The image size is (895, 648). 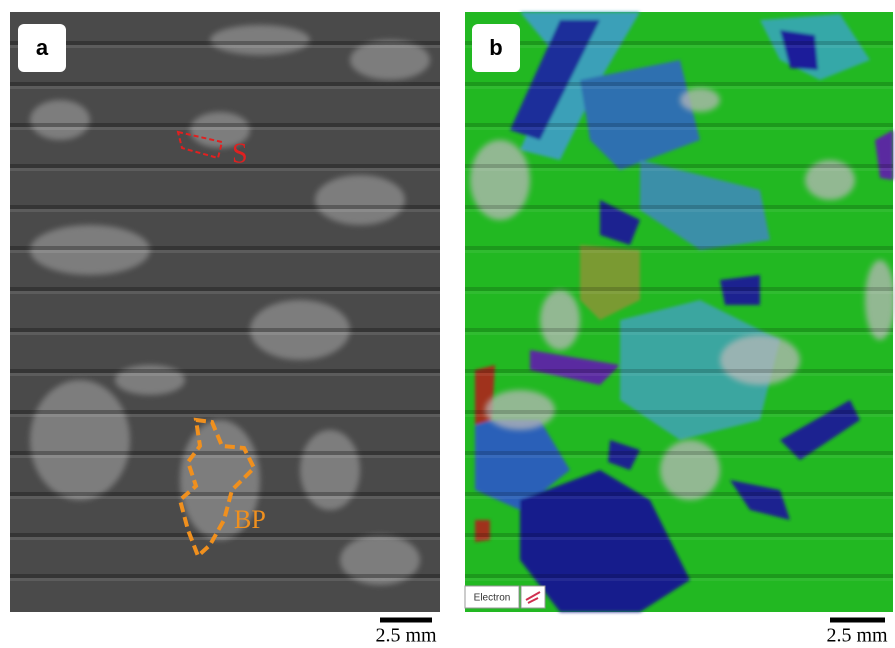 What do you see at coordinates (250, 519) in the screenshot?
I see `annotation: BP` at bounding box center [250, 519].